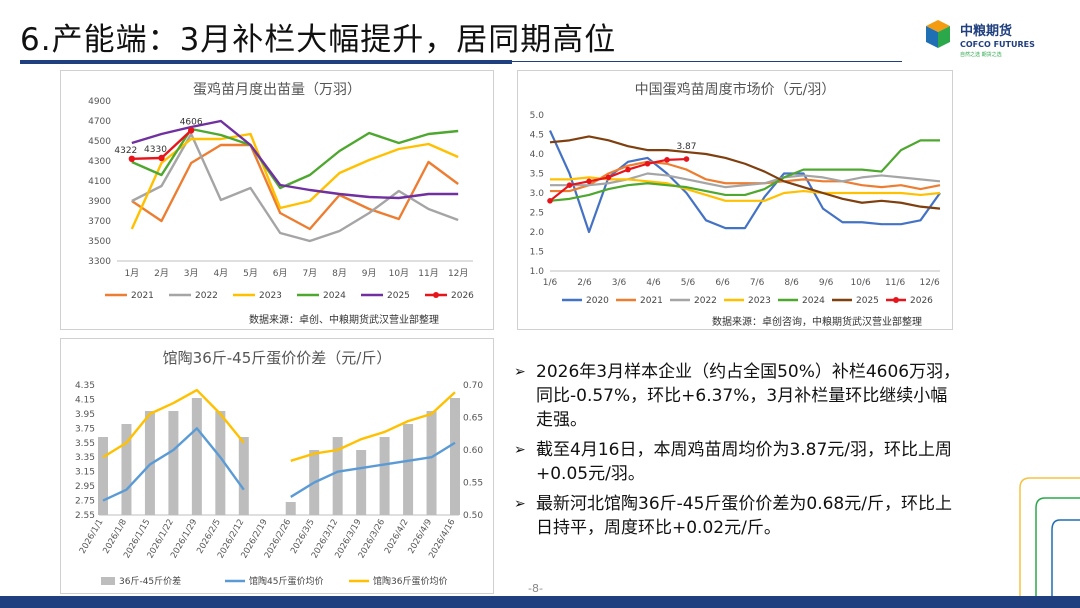  What do you see at coordinates (334, 296) in the screenshot?
I see `chart1-legend-label: 2024` at bounding box center [334, 296].